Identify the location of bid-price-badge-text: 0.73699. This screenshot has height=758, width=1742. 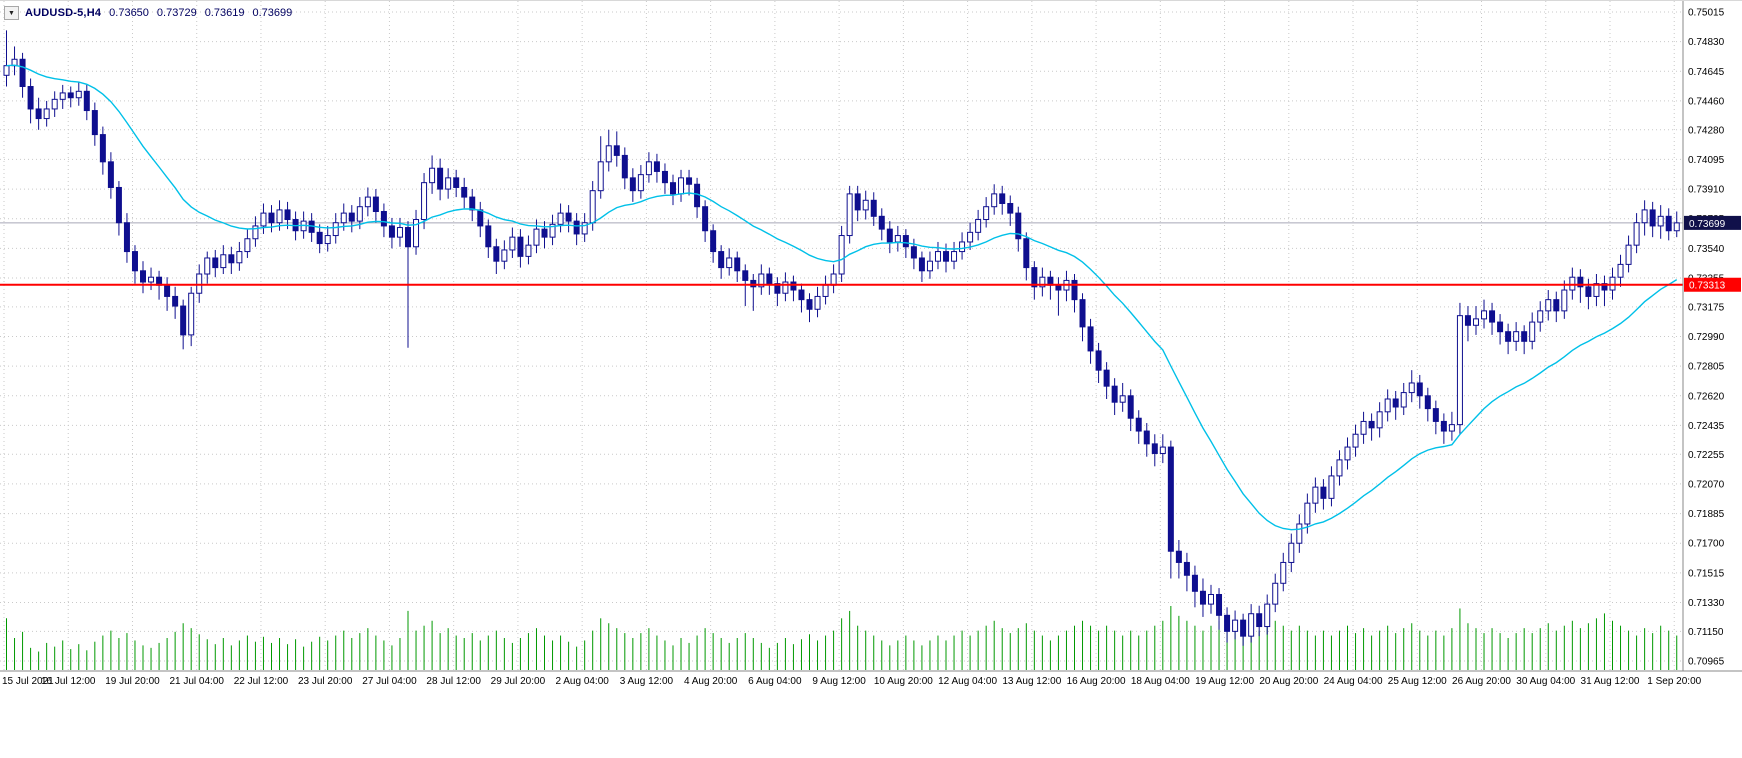
(1707, 224).